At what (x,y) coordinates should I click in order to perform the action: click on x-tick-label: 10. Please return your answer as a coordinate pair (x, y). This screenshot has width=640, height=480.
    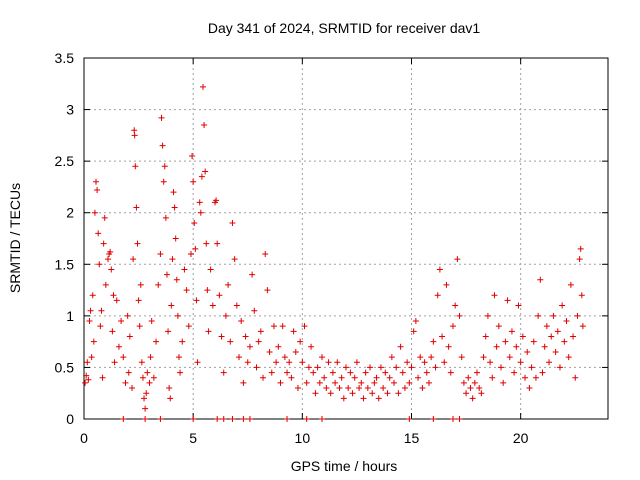
    Looking at the image, I should click on (303, 438).